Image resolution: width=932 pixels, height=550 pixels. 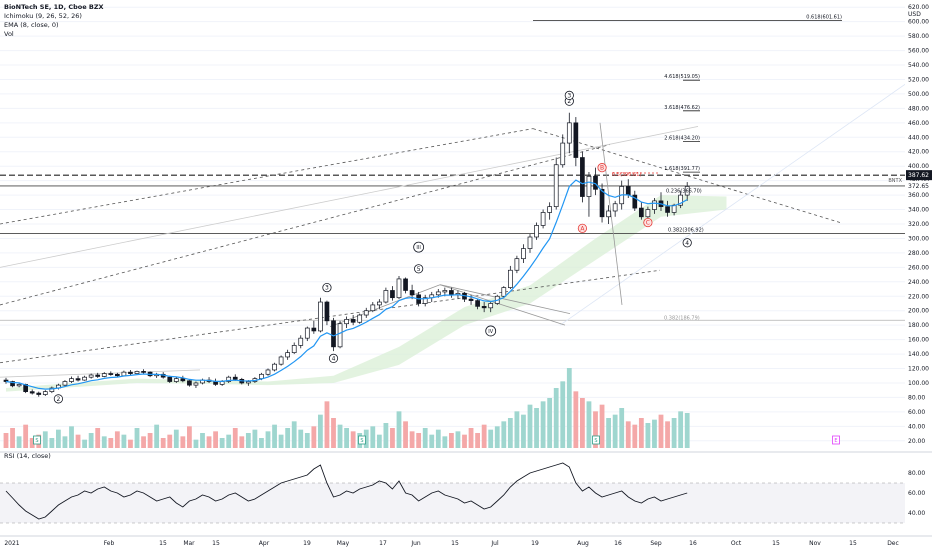 What do you see at coordinates (918, 123) in the screenshot?
I see `price-tick-label: 460.00` at bounding box center [918, 123].